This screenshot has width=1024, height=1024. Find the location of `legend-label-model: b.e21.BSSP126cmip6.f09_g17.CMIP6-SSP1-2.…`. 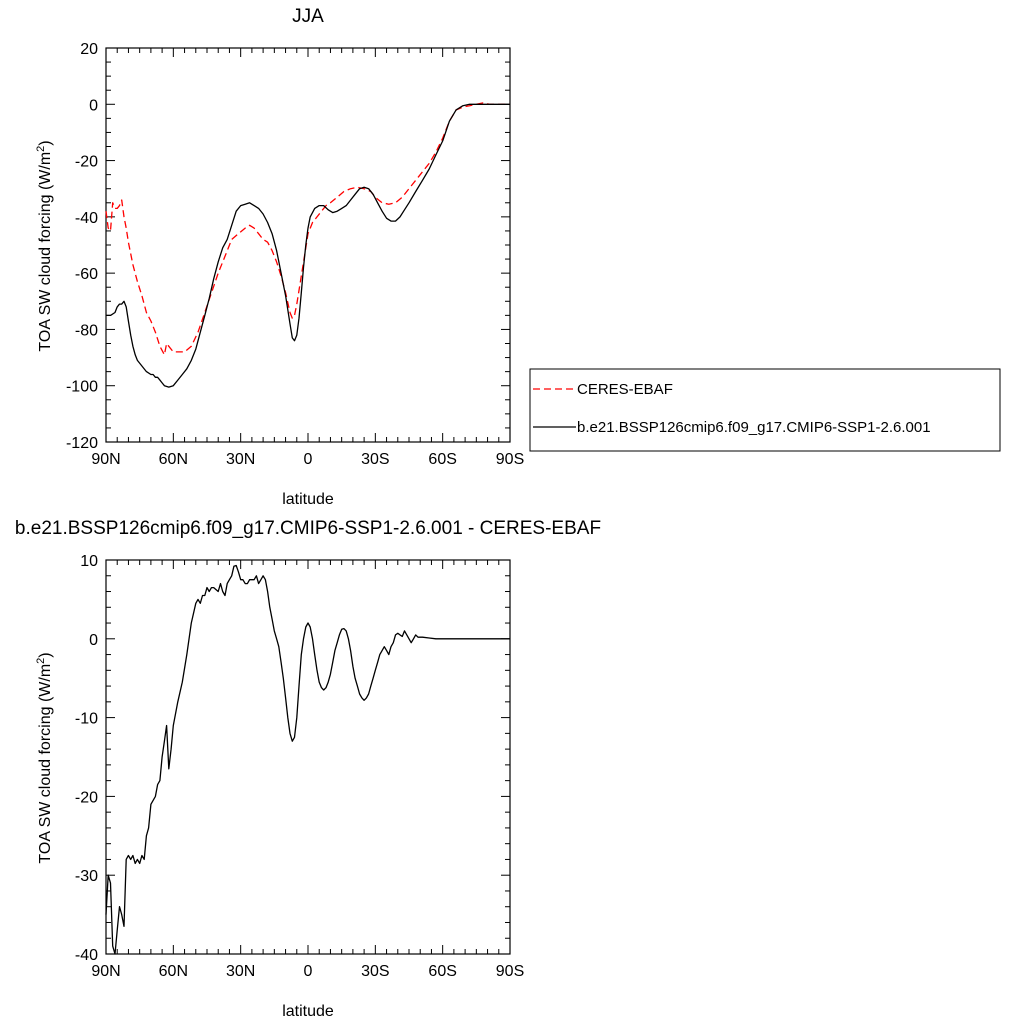

legend-label-model: b.e21.BSSP126cmip6.f09_g17.CMIP6-SSP1-2.… is located at coordinates (754, 427).